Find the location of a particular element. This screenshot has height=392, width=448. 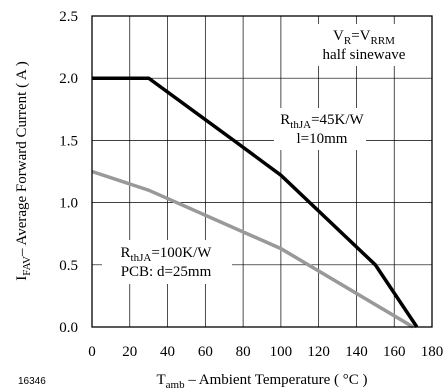

curve-45-label-bg is located at coordinates (320, 129).